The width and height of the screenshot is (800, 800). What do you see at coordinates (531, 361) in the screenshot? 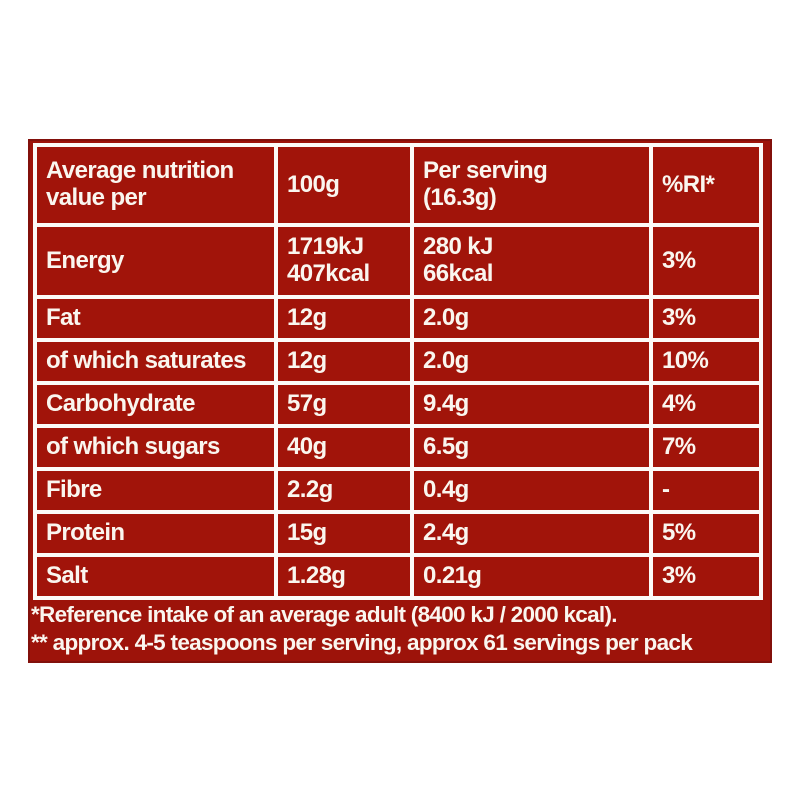
I see `row-saturates-per-serving: 2.0g` at bounding box center [531, 361].